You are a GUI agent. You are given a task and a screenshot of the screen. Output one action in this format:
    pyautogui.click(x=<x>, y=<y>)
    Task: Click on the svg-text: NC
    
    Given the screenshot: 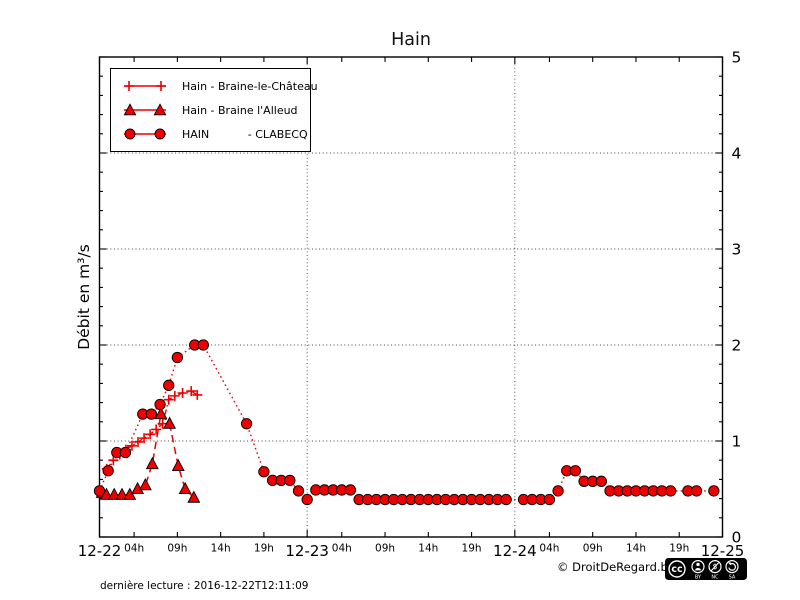 What is the action you would take?
    pyautogui.click(x=715, y=577)
    